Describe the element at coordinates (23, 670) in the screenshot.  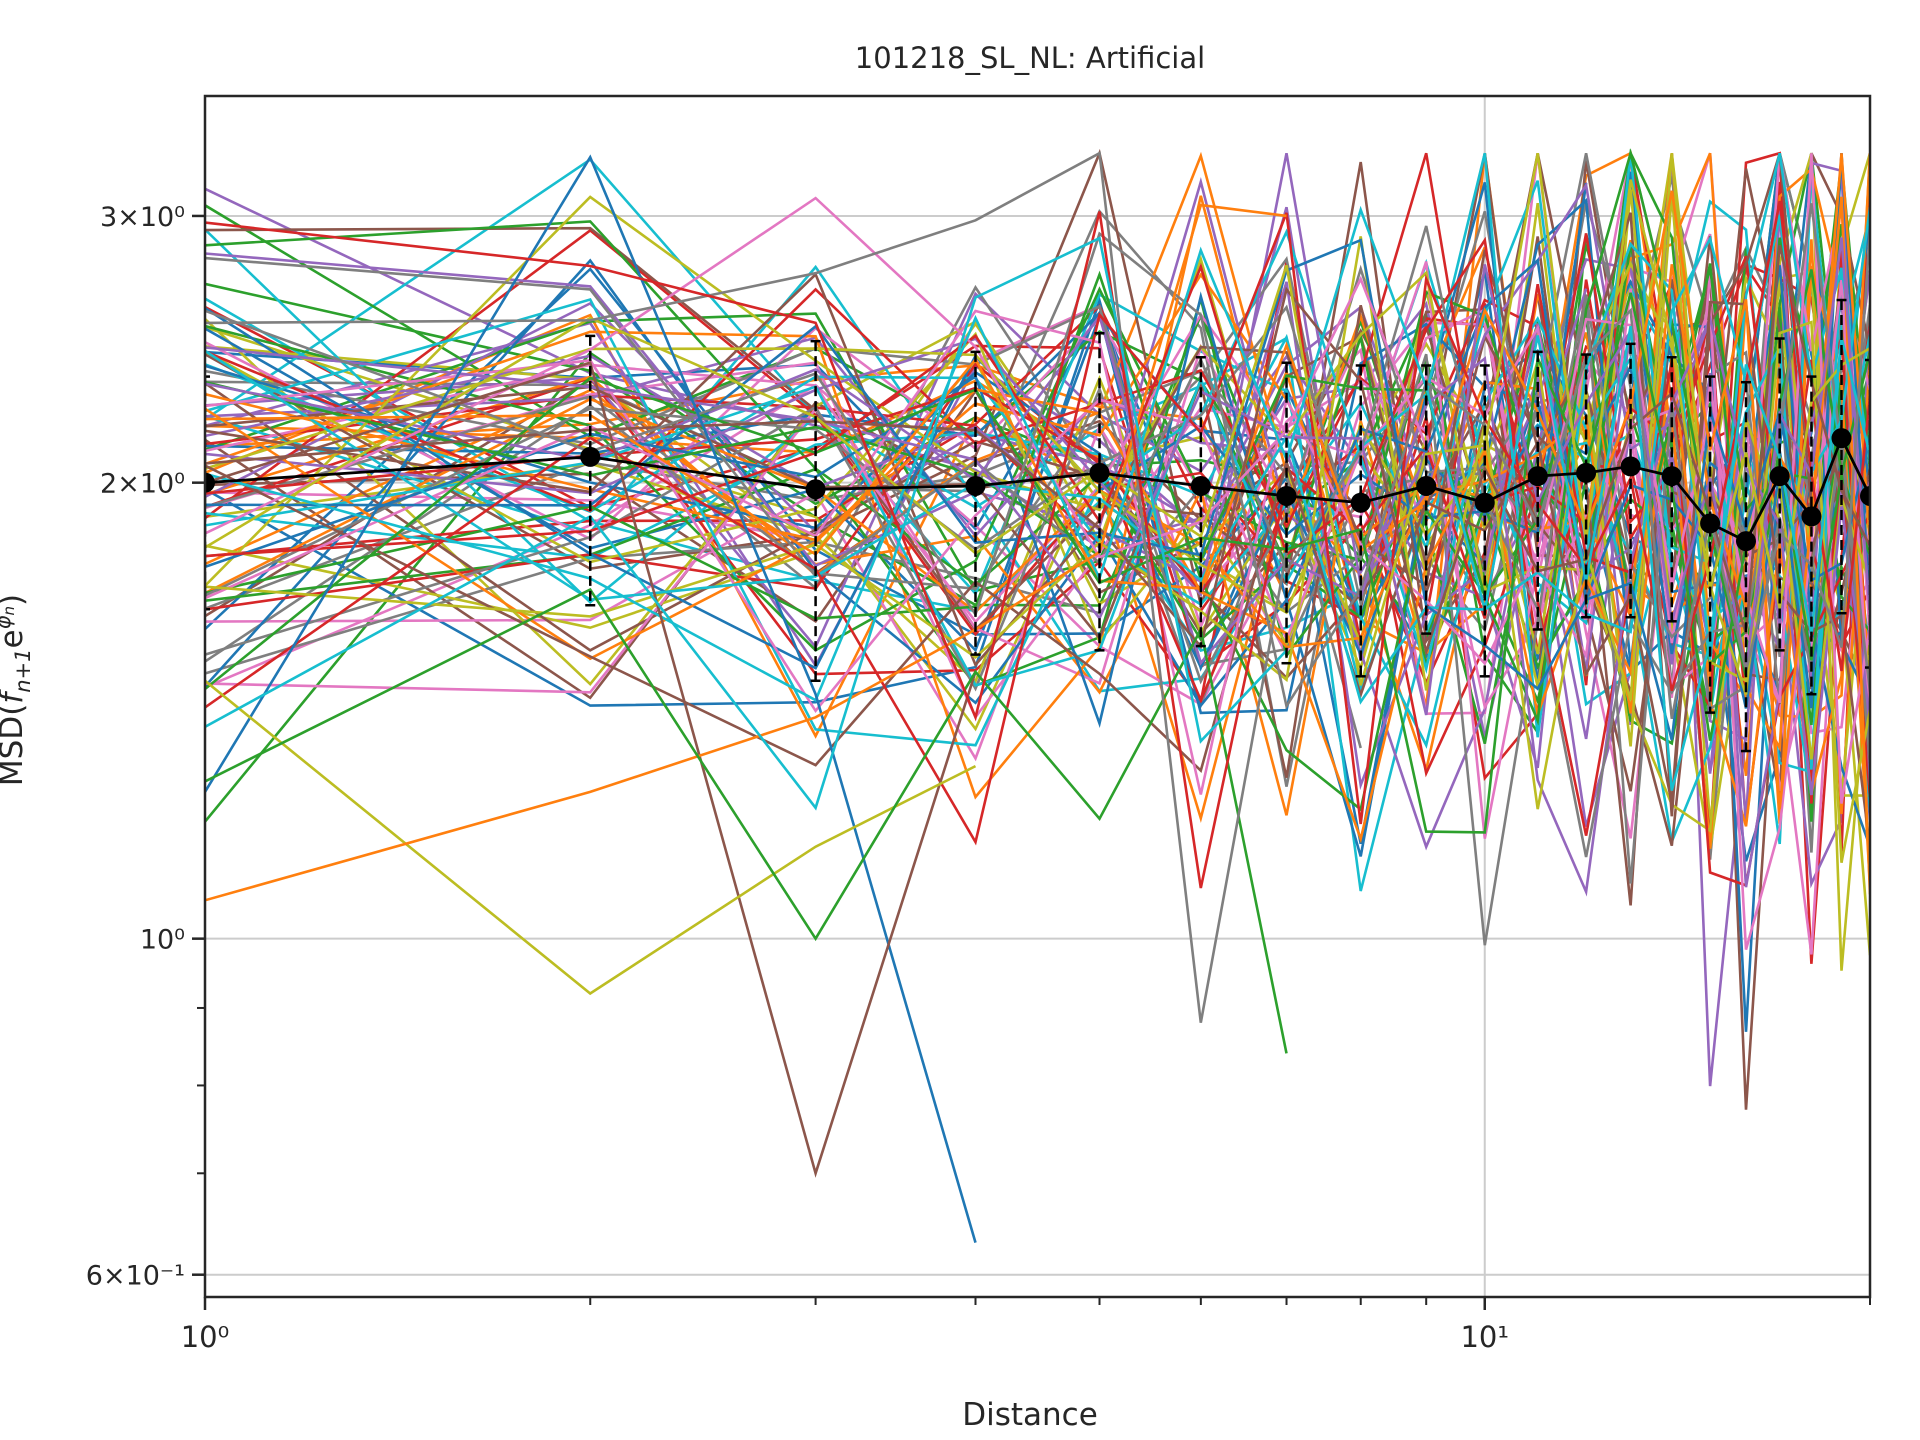
I see `y-axis-label-part: n+1` at that location.